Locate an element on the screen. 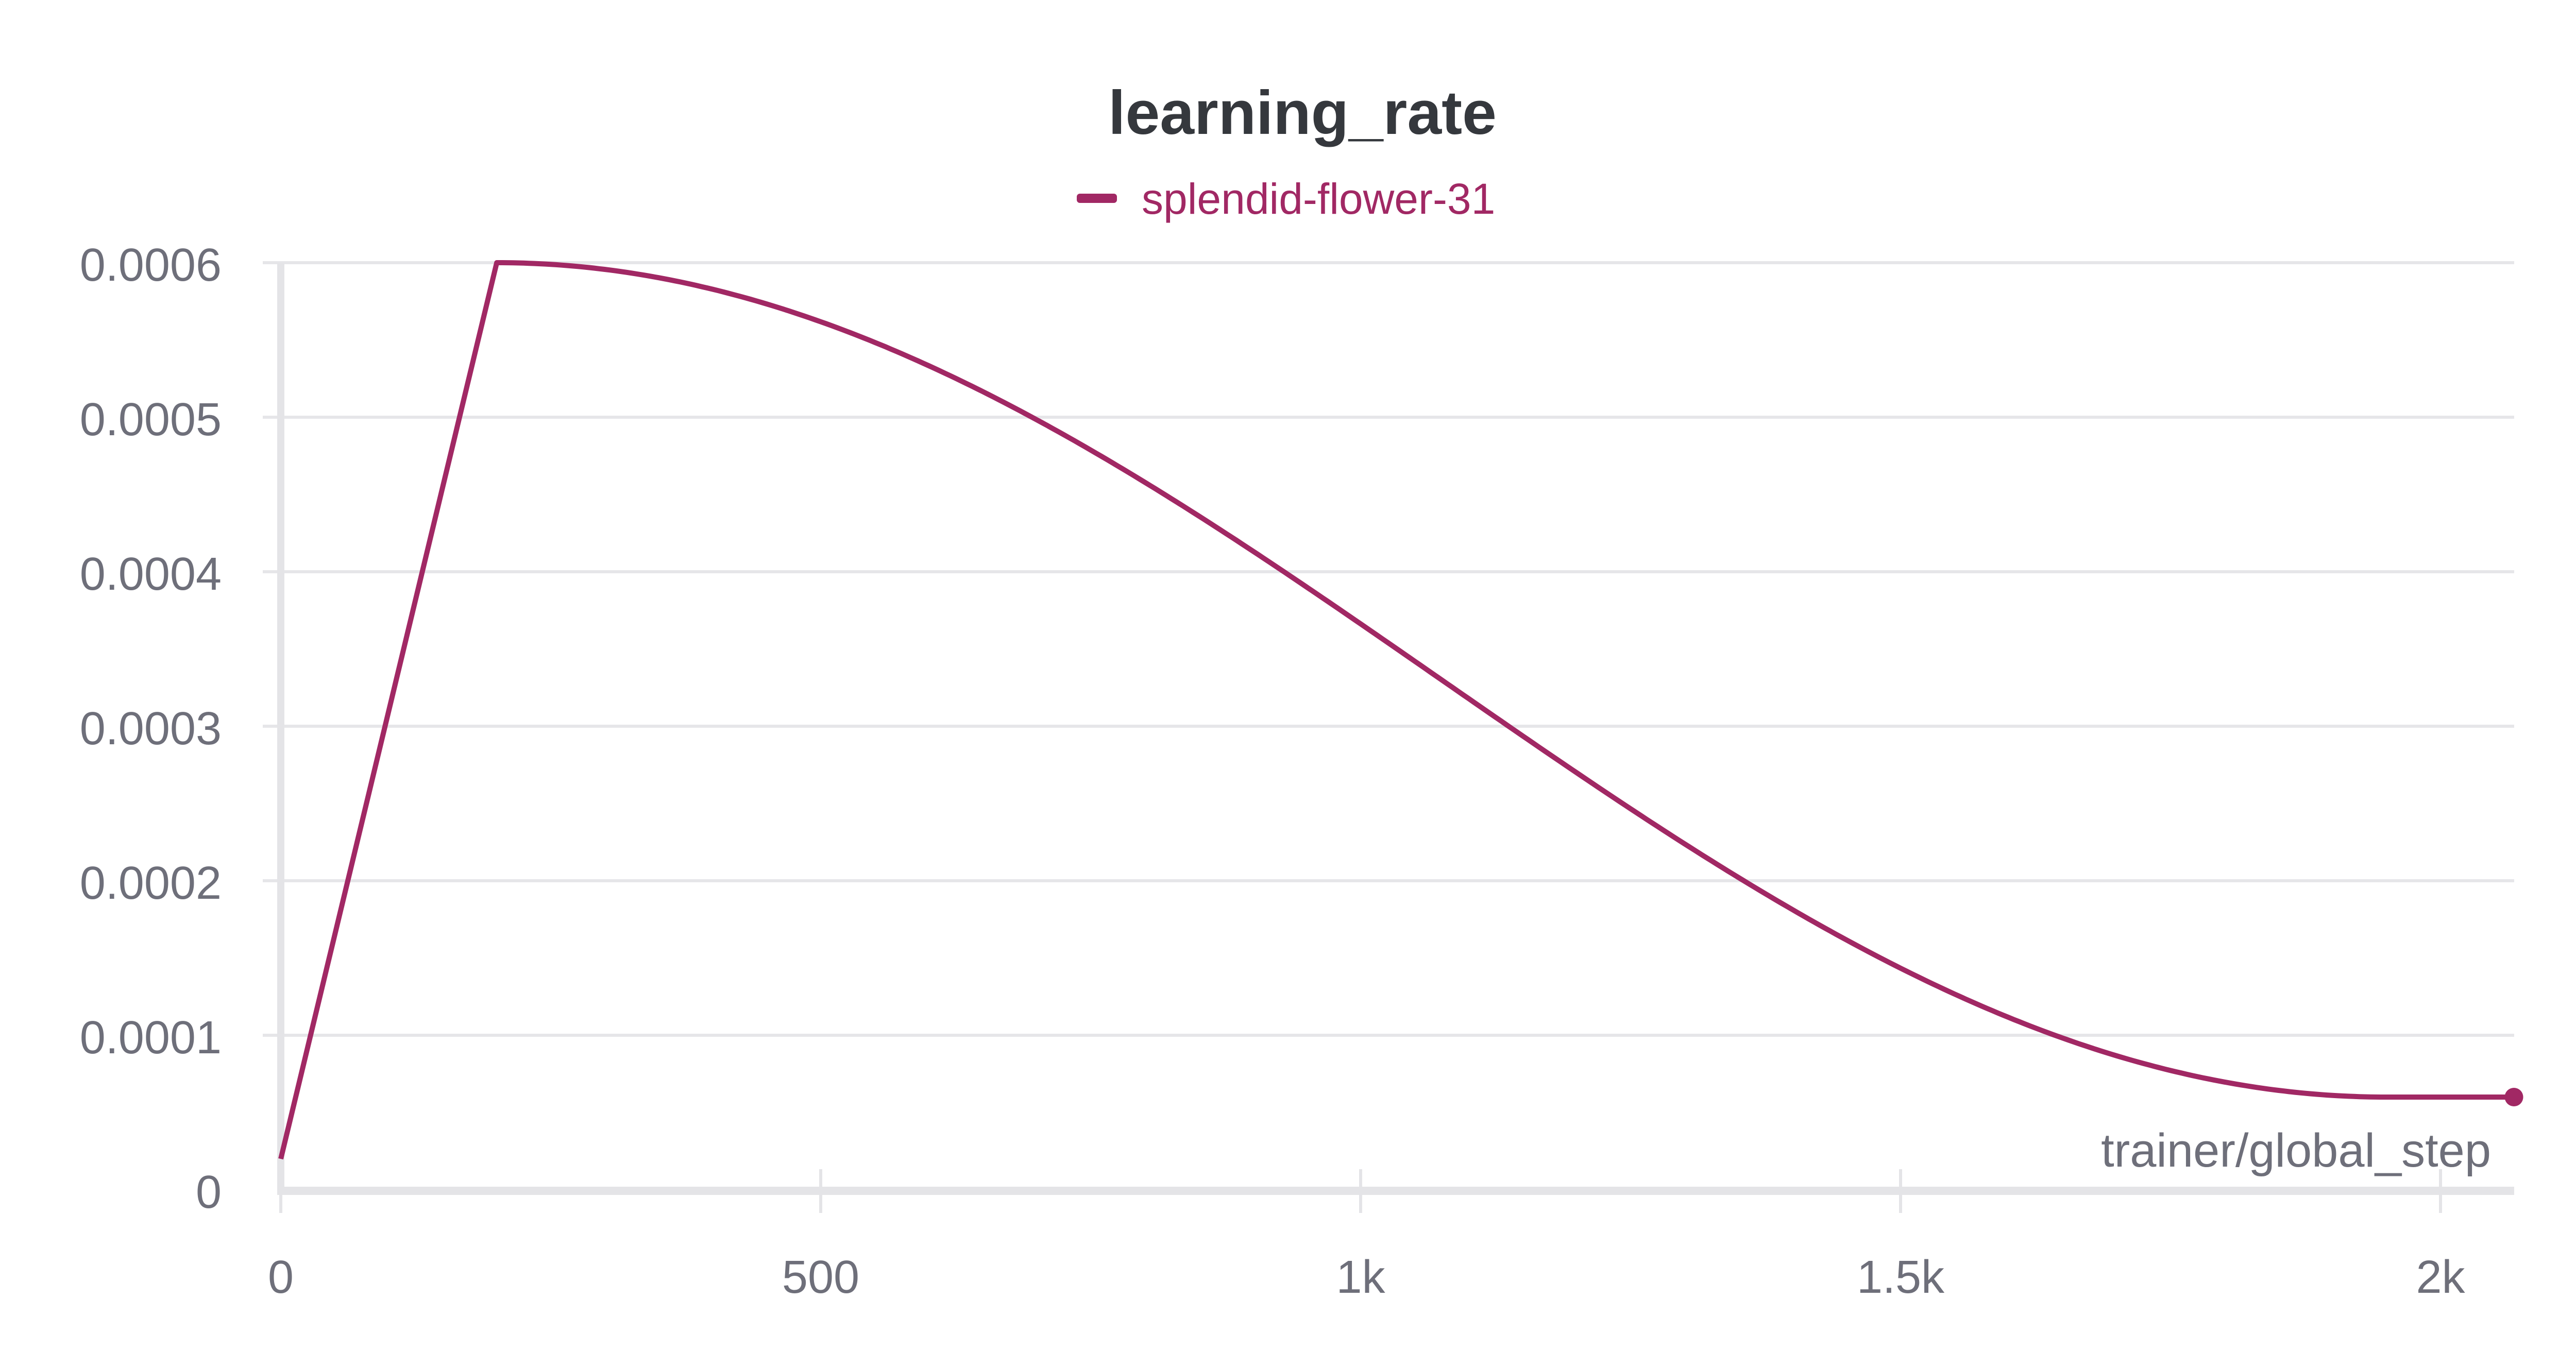  legend-label: splendid-flower-31 is located at coordinates (1318, 199).